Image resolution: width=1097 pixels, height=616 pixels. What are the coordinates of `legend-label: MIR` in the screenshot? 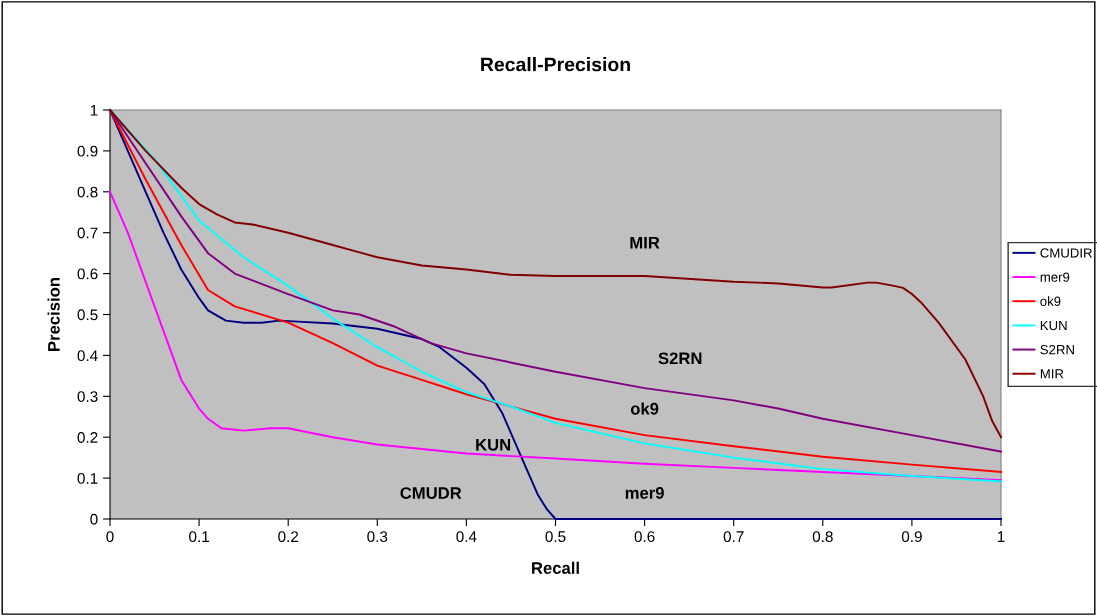 It's located at (1052, 374).